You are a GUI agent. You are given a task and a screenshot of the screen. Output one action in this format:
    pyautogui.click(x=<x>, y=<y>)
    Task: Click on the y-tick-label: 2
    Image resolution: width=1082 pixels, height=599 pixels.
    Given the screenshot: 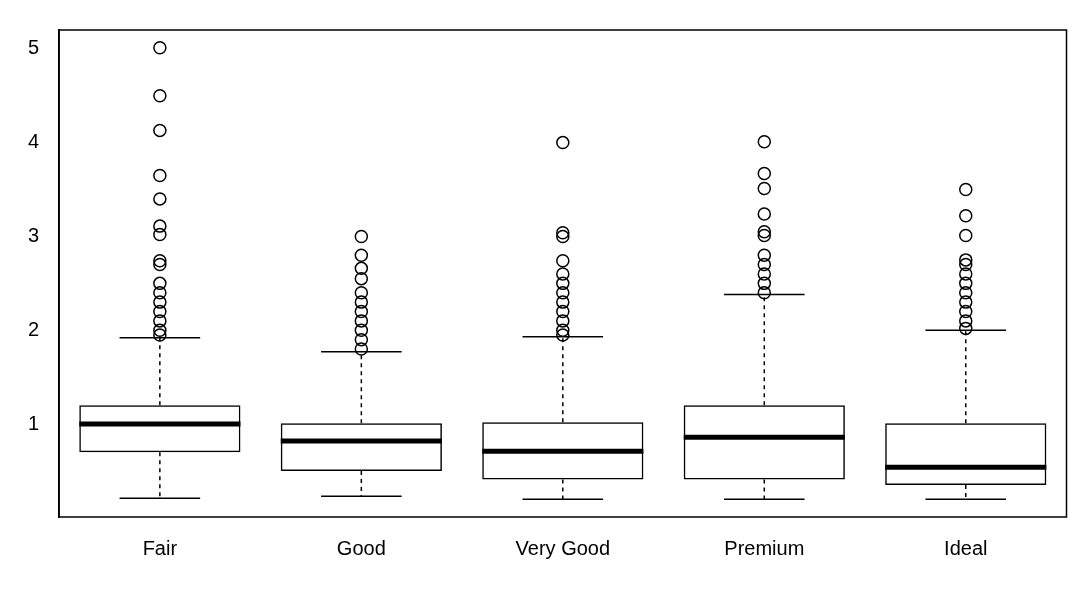 What is the action you would take?
    pyautogui.click(x=34, y=328)
    